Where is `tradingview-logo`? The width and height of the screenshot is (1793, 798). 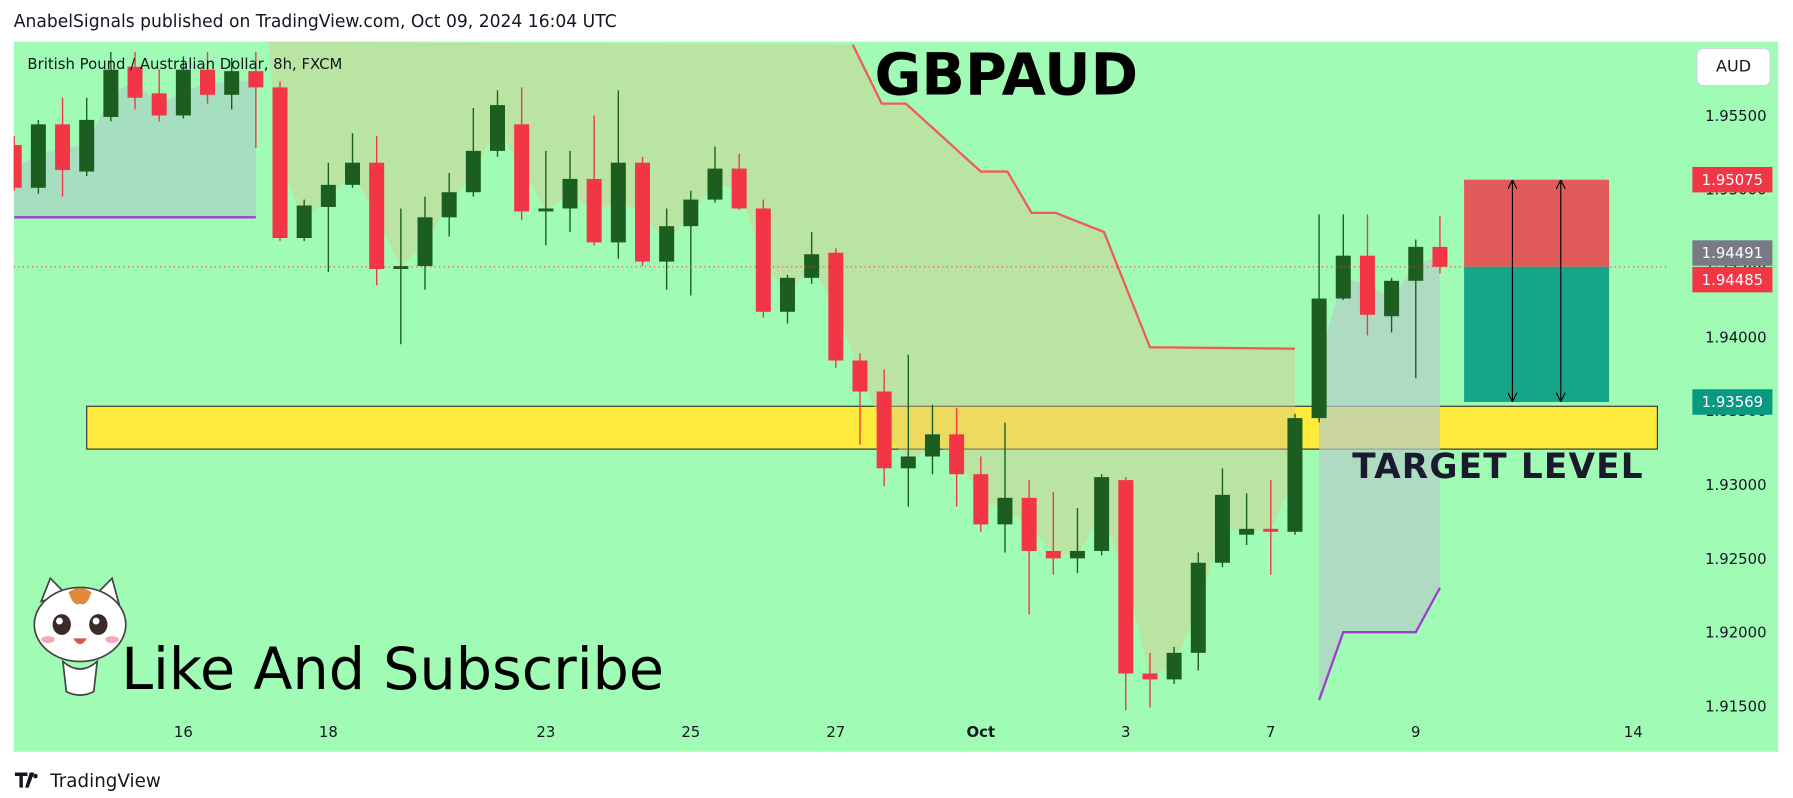
tradingview-logo is located at coordinates (26, 780).